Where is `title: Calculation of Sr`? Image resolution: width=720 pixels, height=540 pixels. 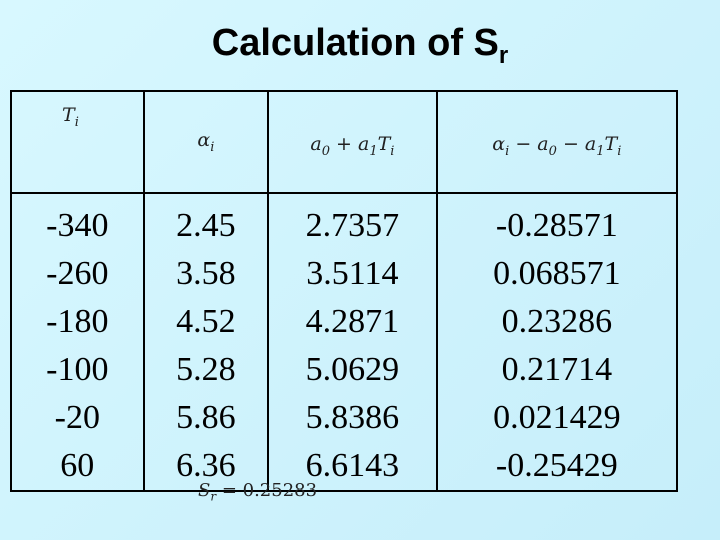 title: Calculation of Sr is located at coordinates (360, 46).